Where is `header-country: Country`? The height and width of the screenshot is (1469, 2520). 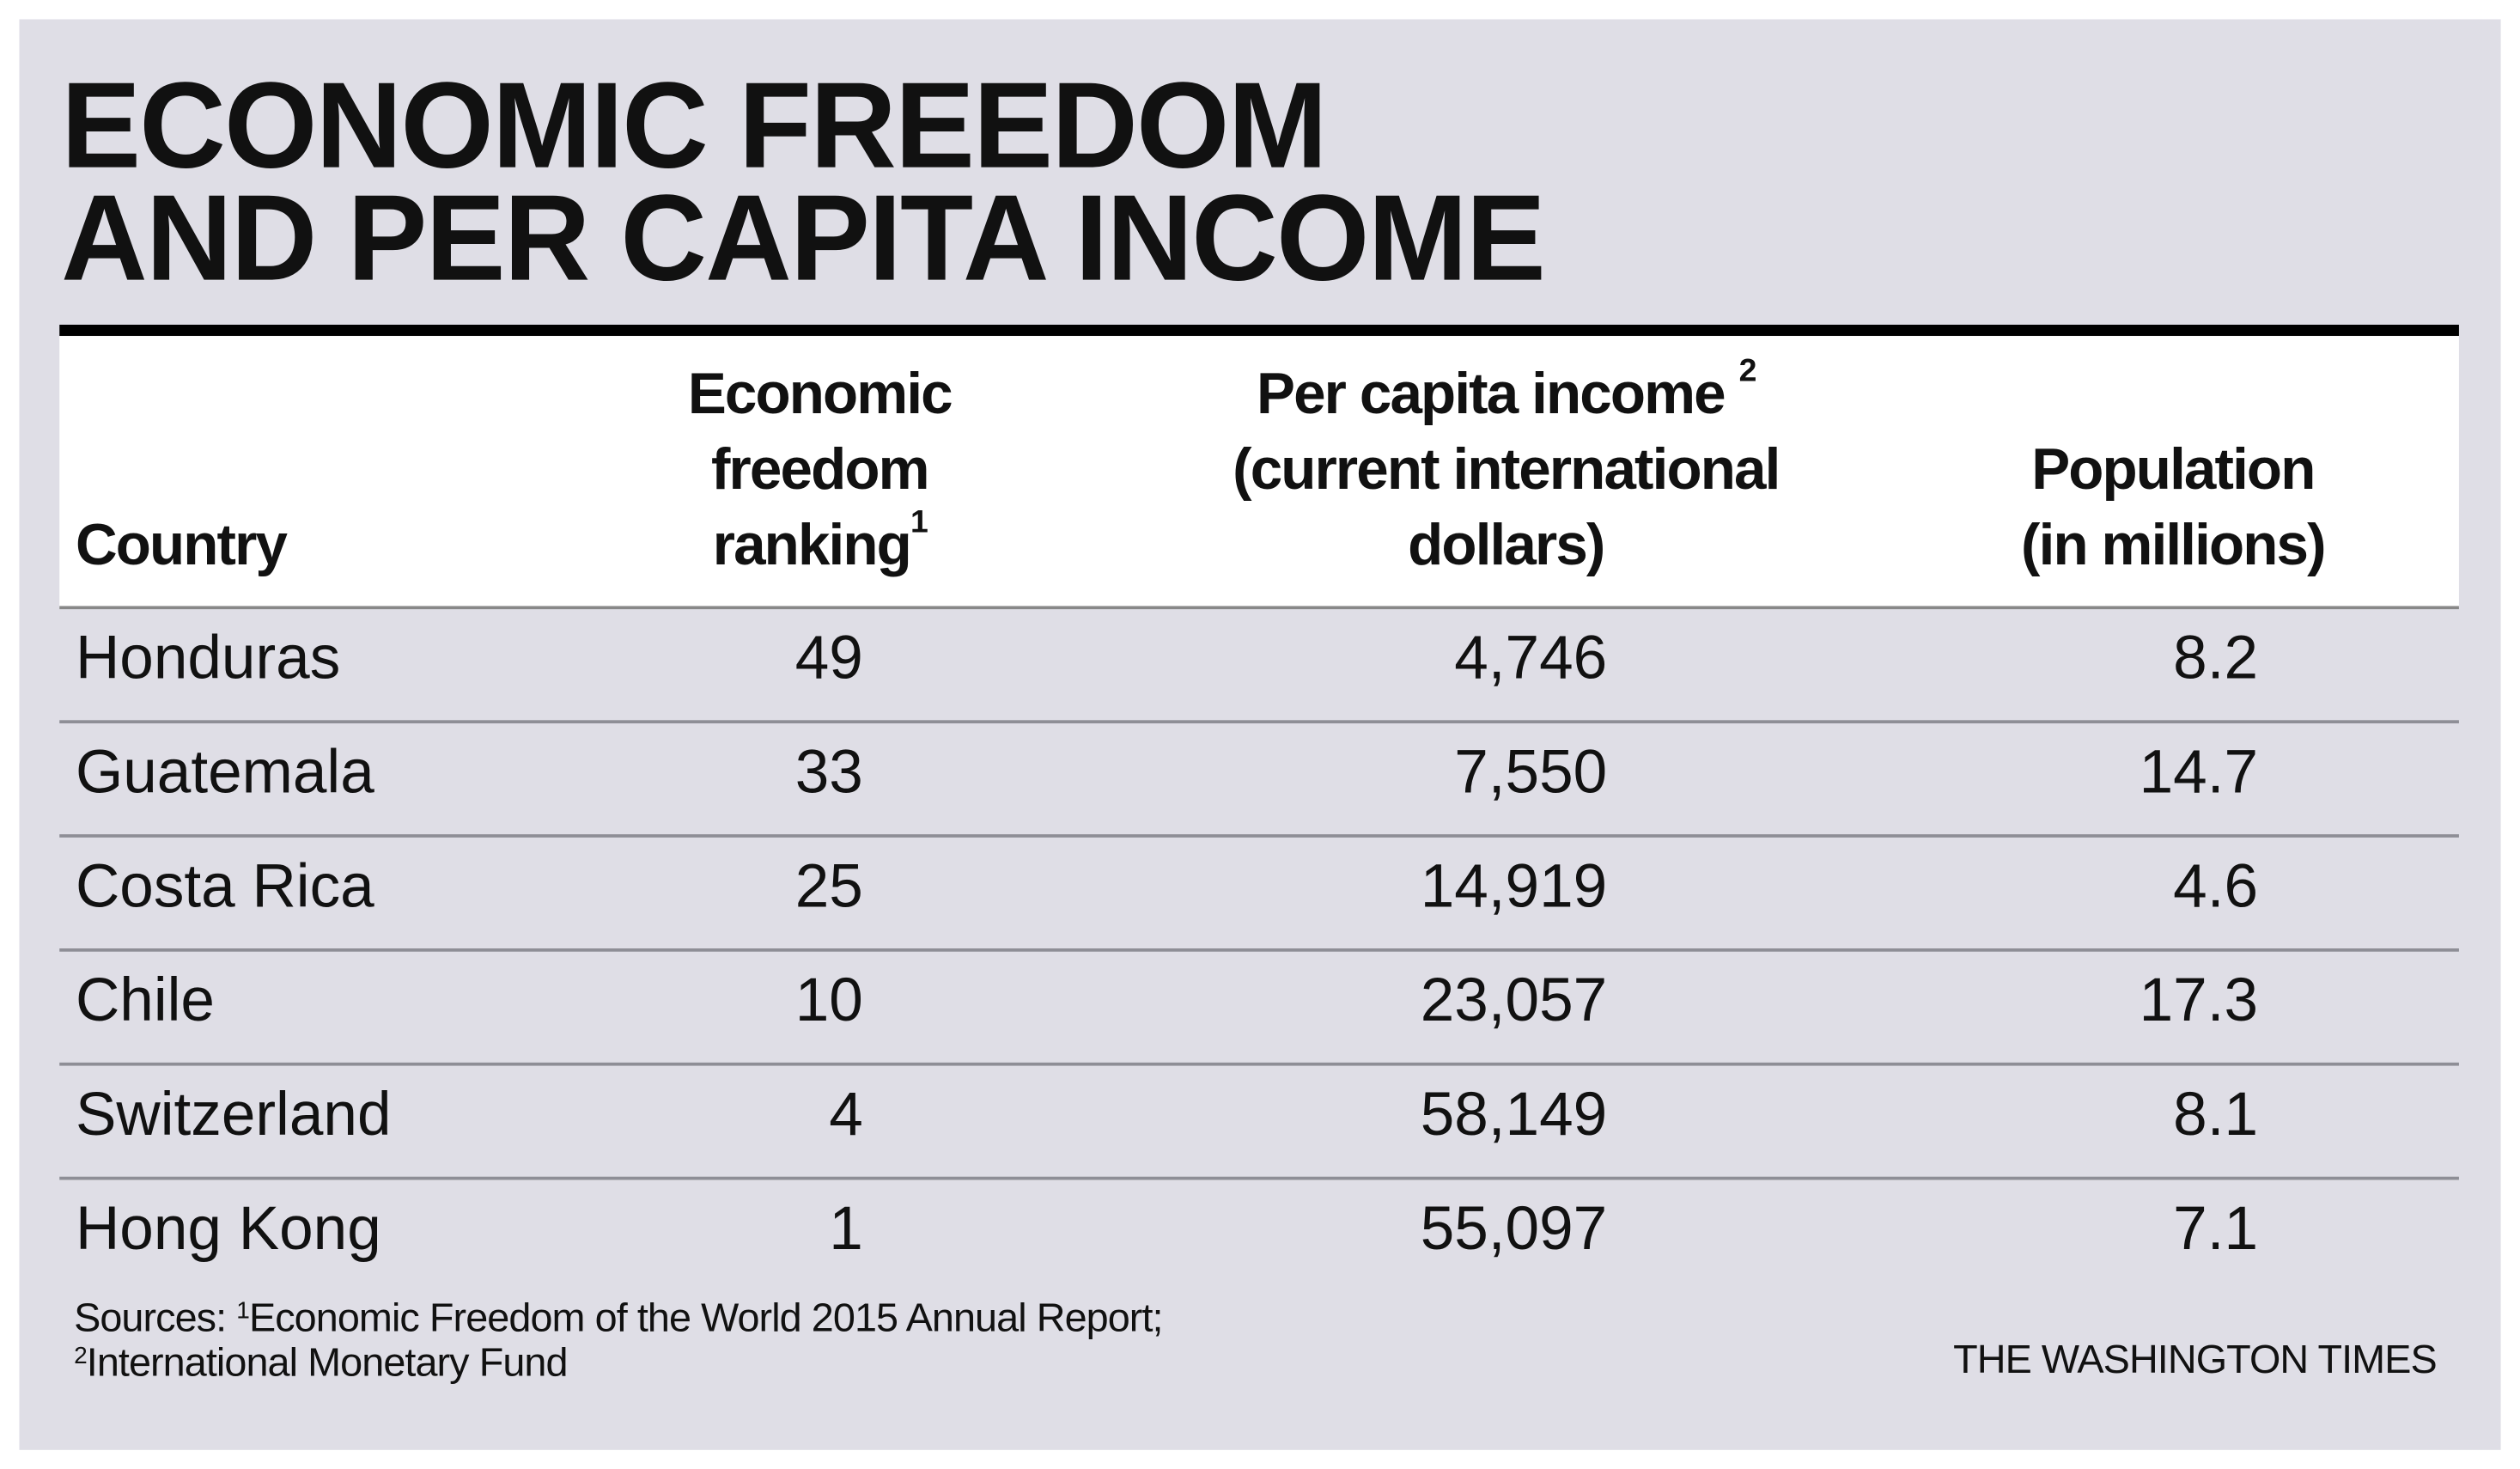
header-country: Country is located at coordinates (181, 544).